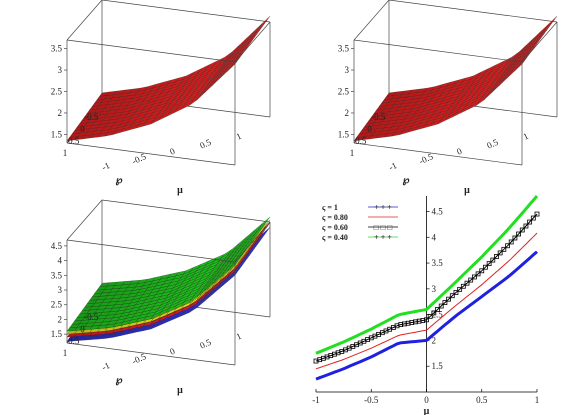 This screenshot has width=584, height=415. Describe the element at coordinates (335, 237) in the screenshot. I see `legend-label: ς = 0.40` at that location.